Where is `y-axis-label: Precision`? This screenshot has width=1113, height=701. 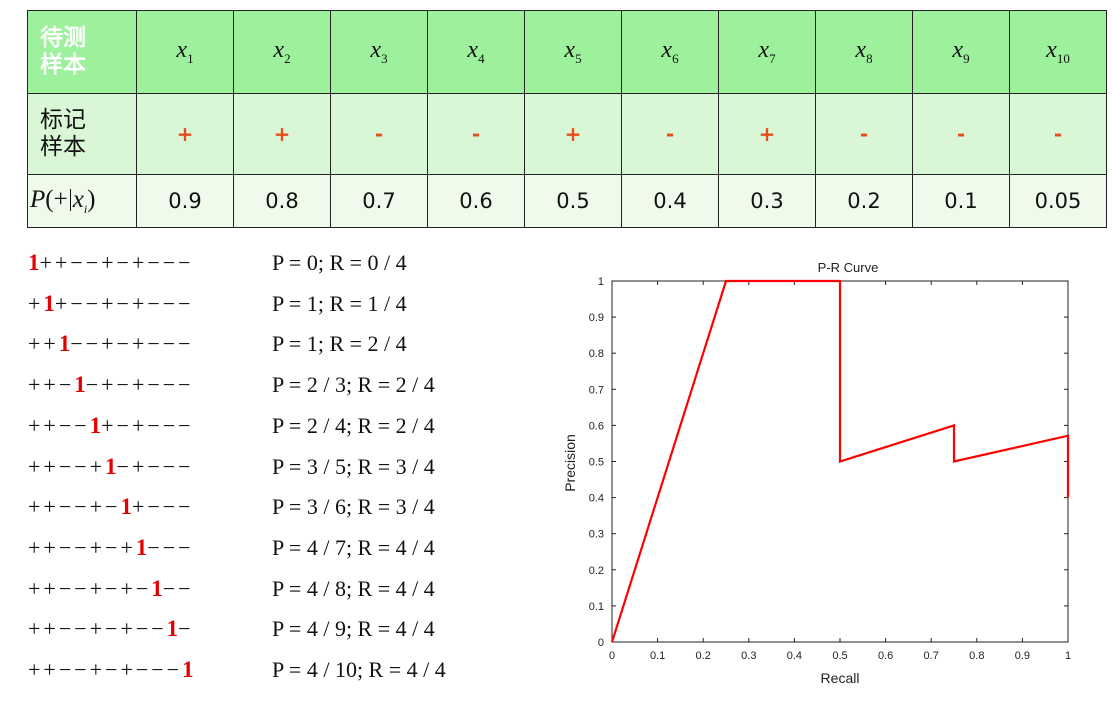 y-axis-label: Precision is located at coordinates (570, 463).